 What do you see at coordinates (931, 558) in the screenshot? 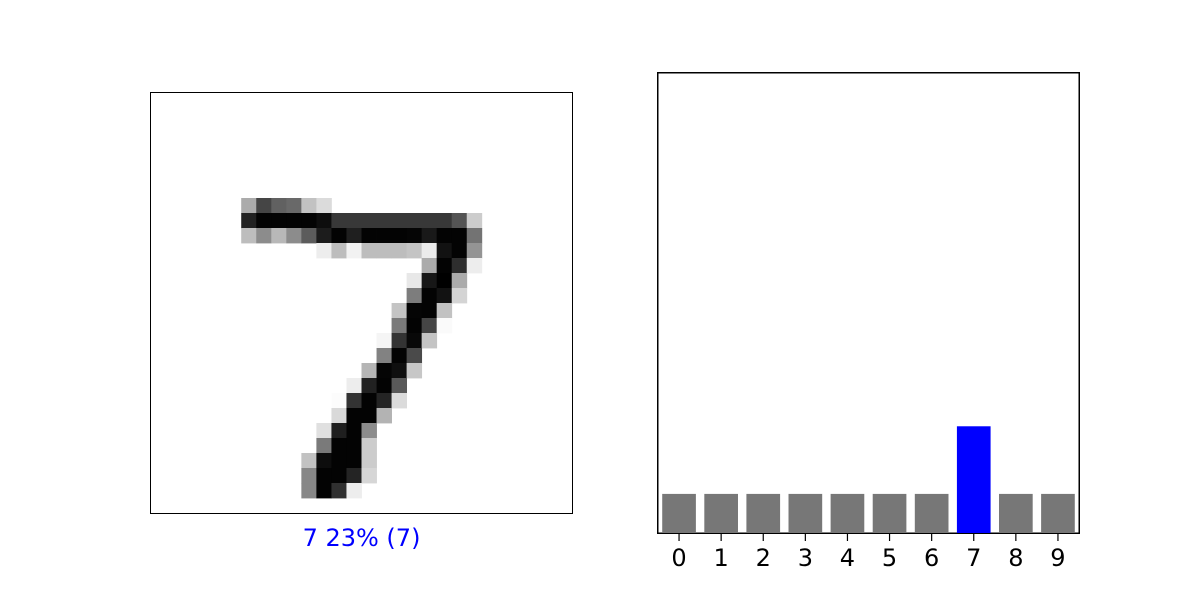
I see `x-tick-label: 6` at bounding box center [931, 558].